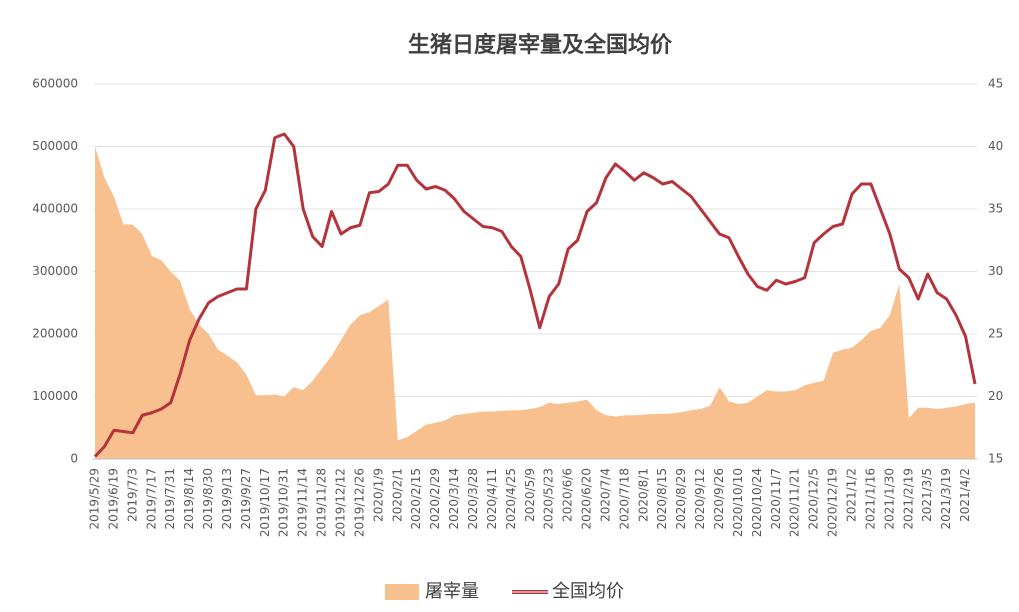 Image resolution: width=1019 pixels, height=612 pixels. I want to click on x-tick-label: 2020/3/14, so click(454, 499).